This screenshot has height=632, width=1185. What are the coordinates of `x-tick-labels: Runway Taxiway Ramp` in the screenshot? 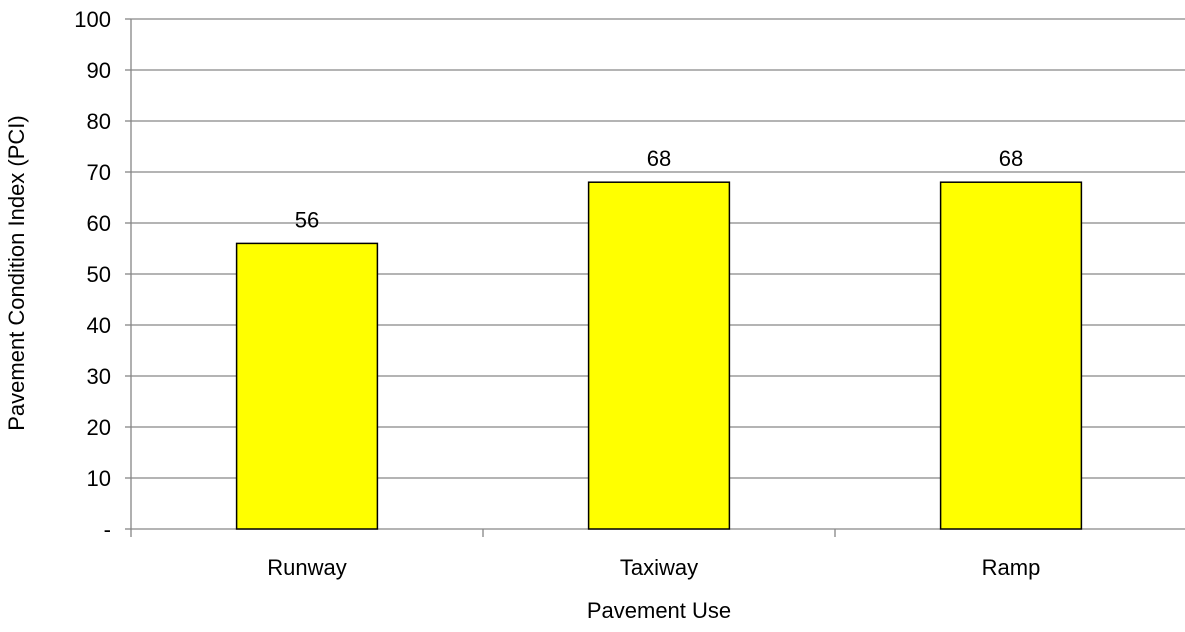 It's located at (653, 567).